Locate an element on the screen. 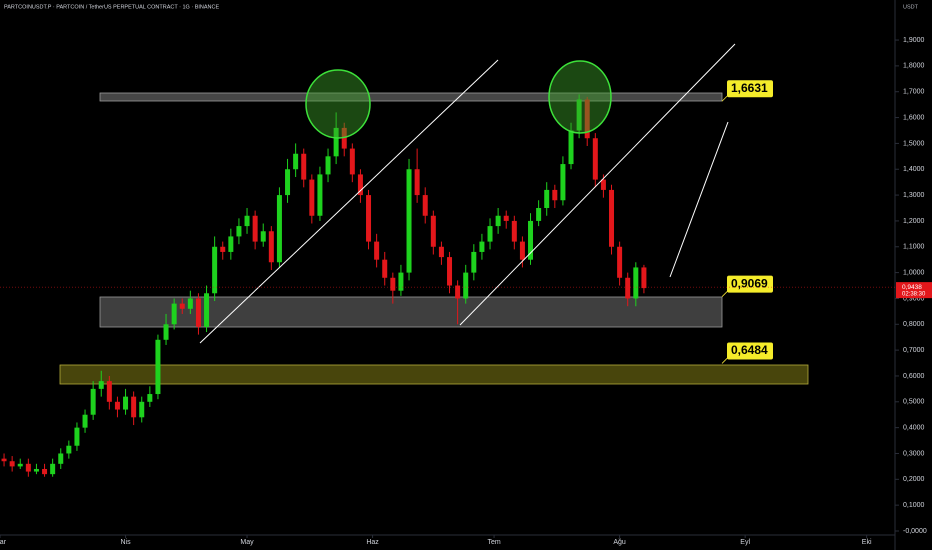 The width and height of the screenshot is (932, 550). last-price-label: 0,9438 is located at coordinates (912, 287).